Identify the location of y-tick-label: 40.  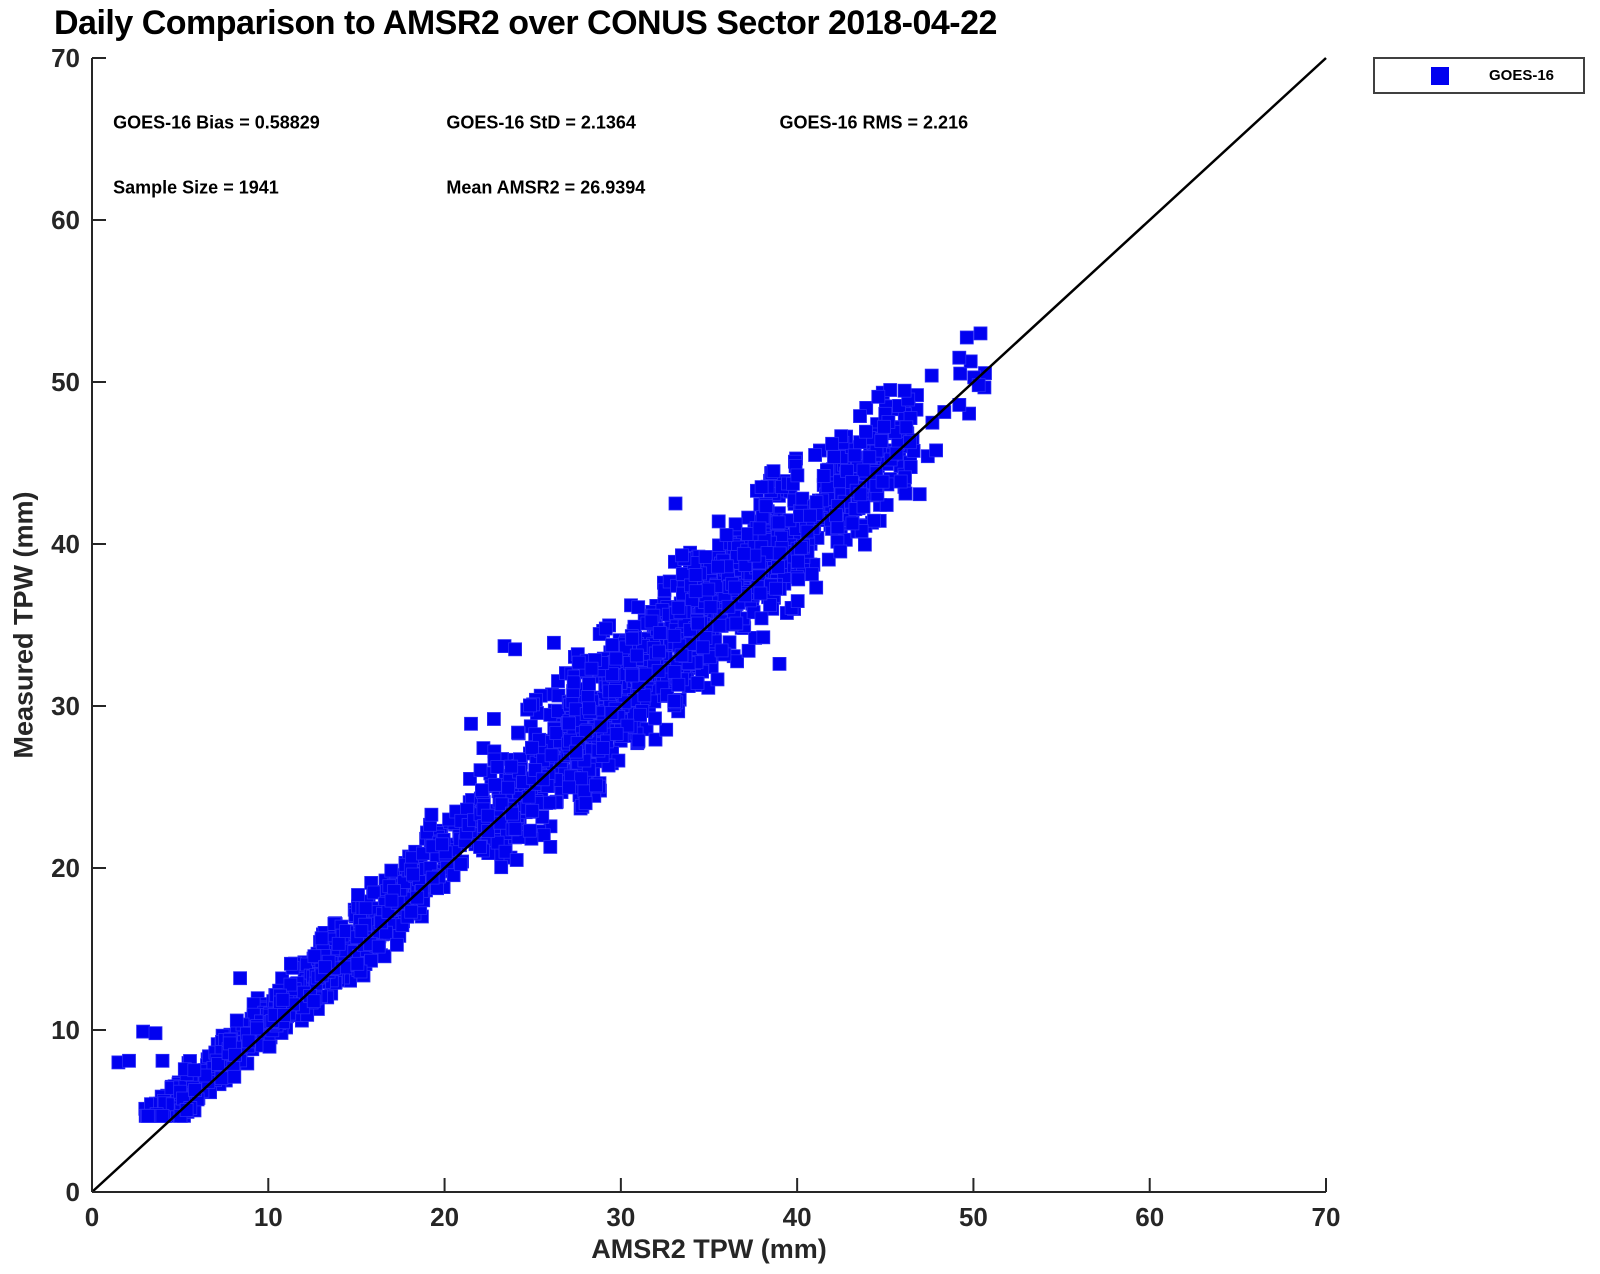
(65, 544).